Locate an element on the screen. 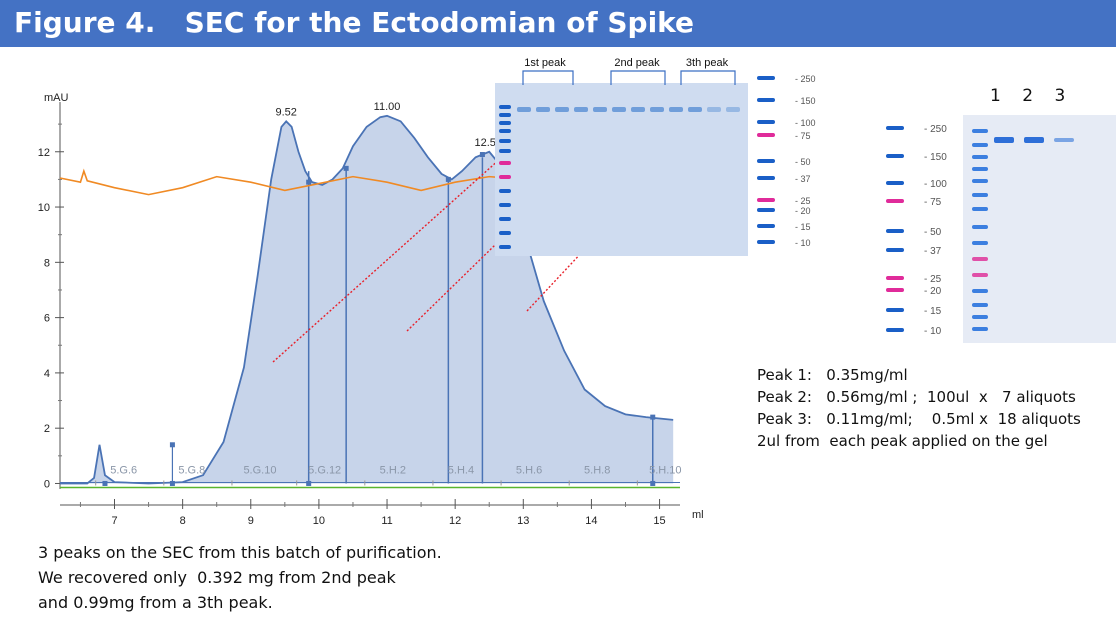 The image size is (1116, 628). fraction-label: 5.G.6 is located at coordinates (123, 470).